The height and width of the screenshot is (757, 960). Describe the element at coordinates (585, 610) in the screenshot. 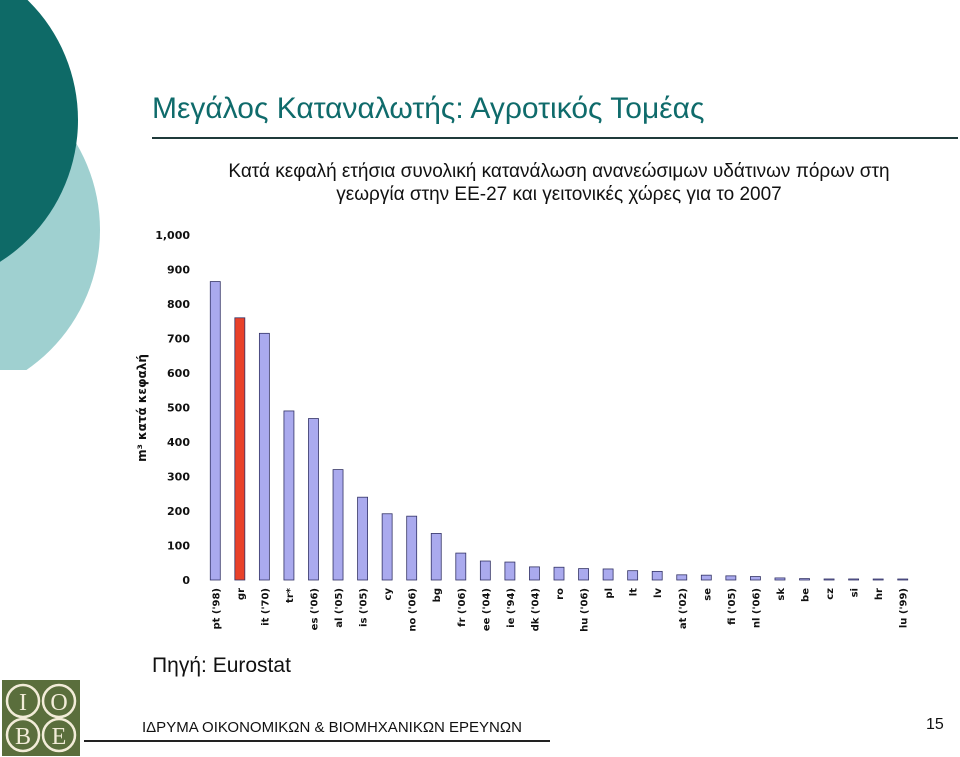

I see `x-tick-label: hu ('06)` at that location.